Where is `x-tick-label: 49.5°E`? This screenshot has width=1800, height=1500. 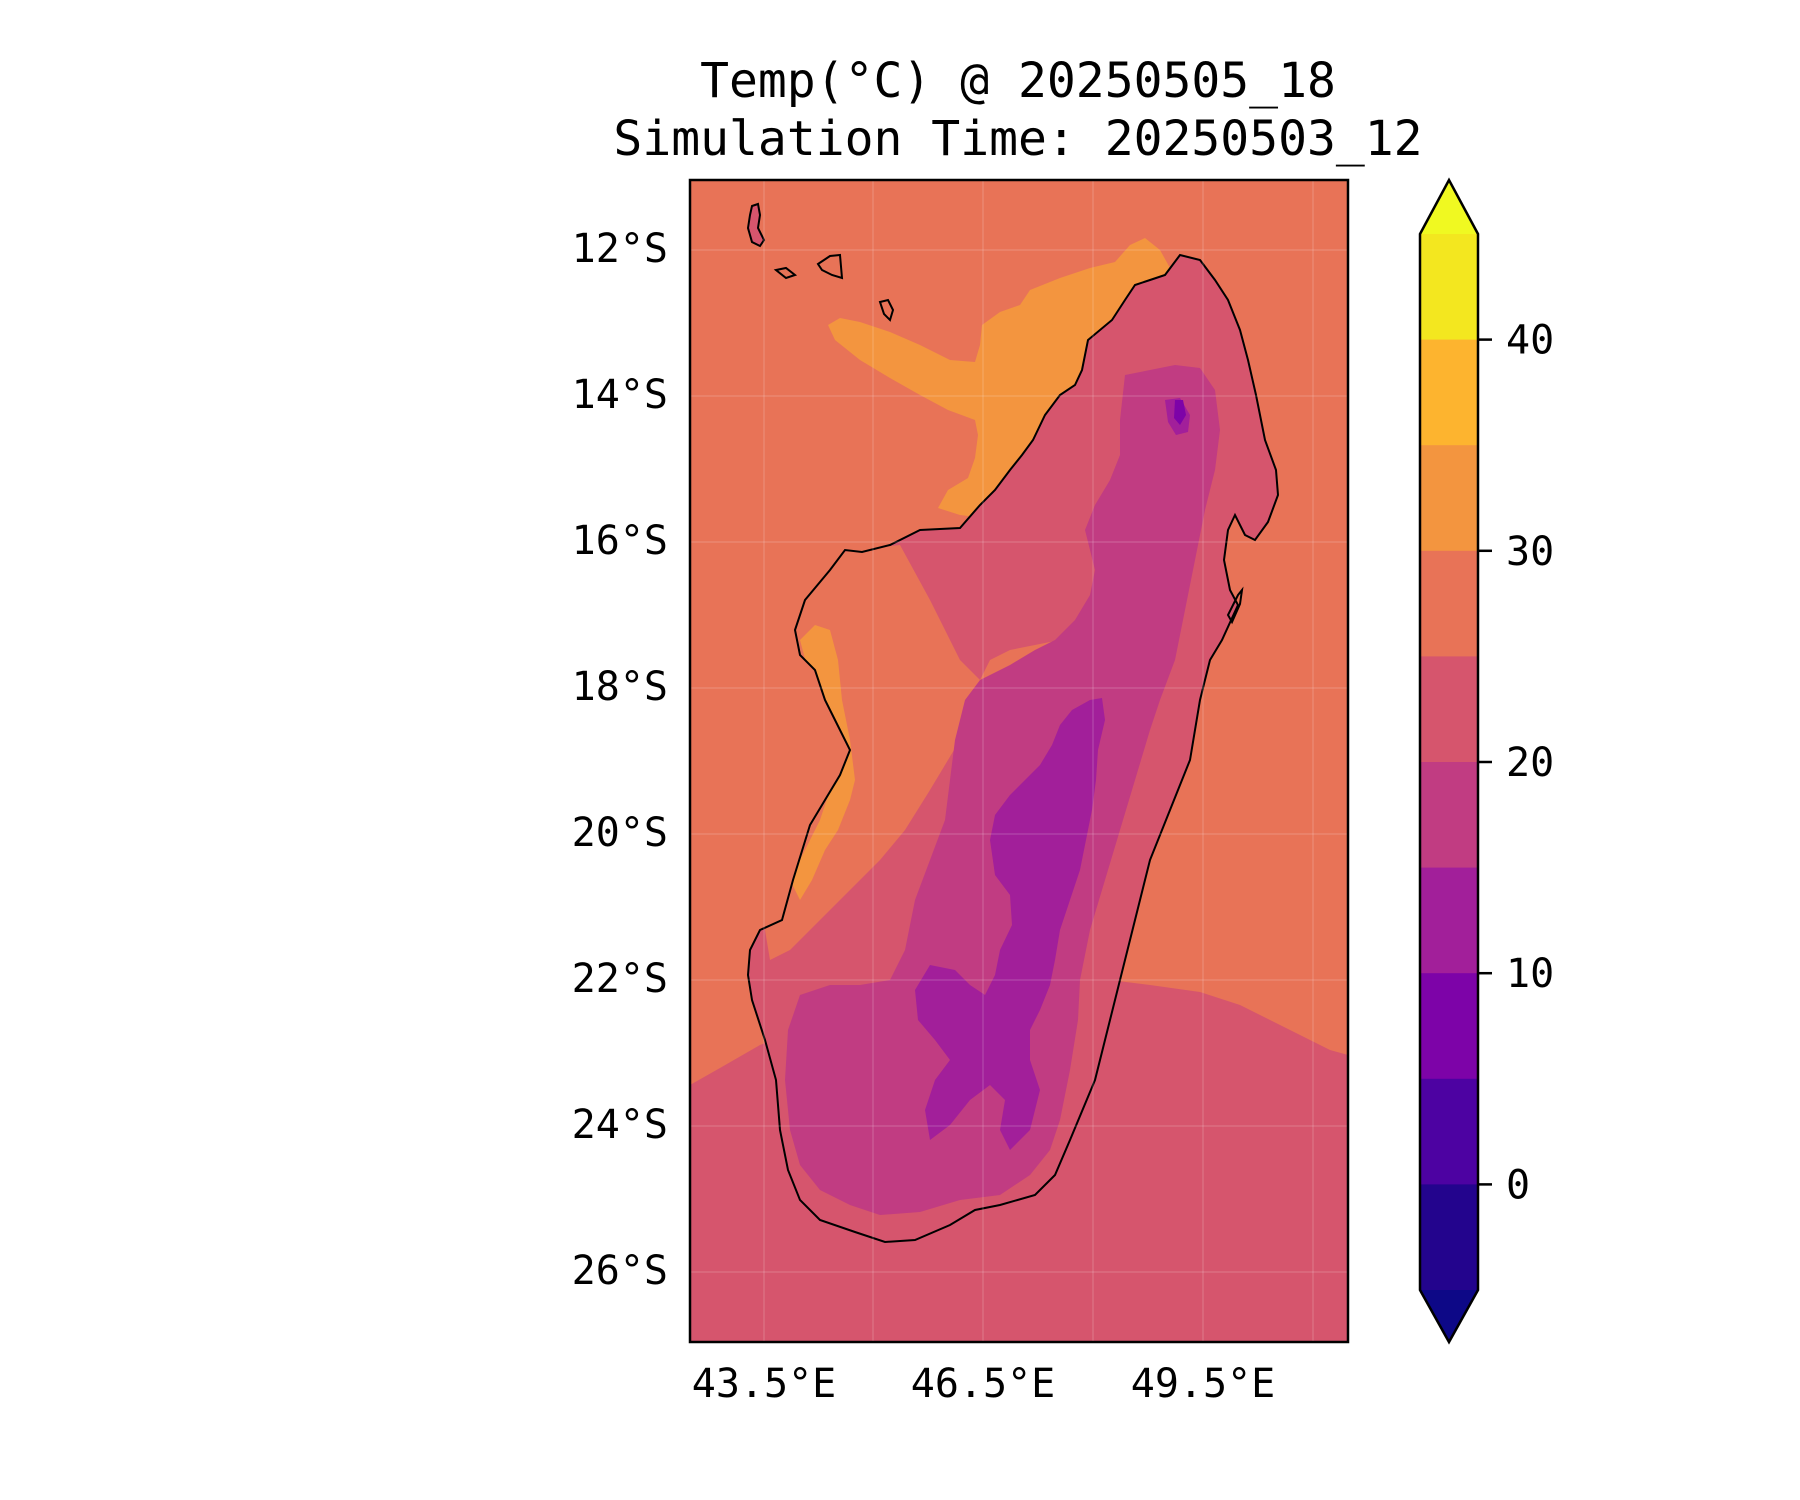 x-tick-label: 49.5°E is located at coordinates (1203, 1384).